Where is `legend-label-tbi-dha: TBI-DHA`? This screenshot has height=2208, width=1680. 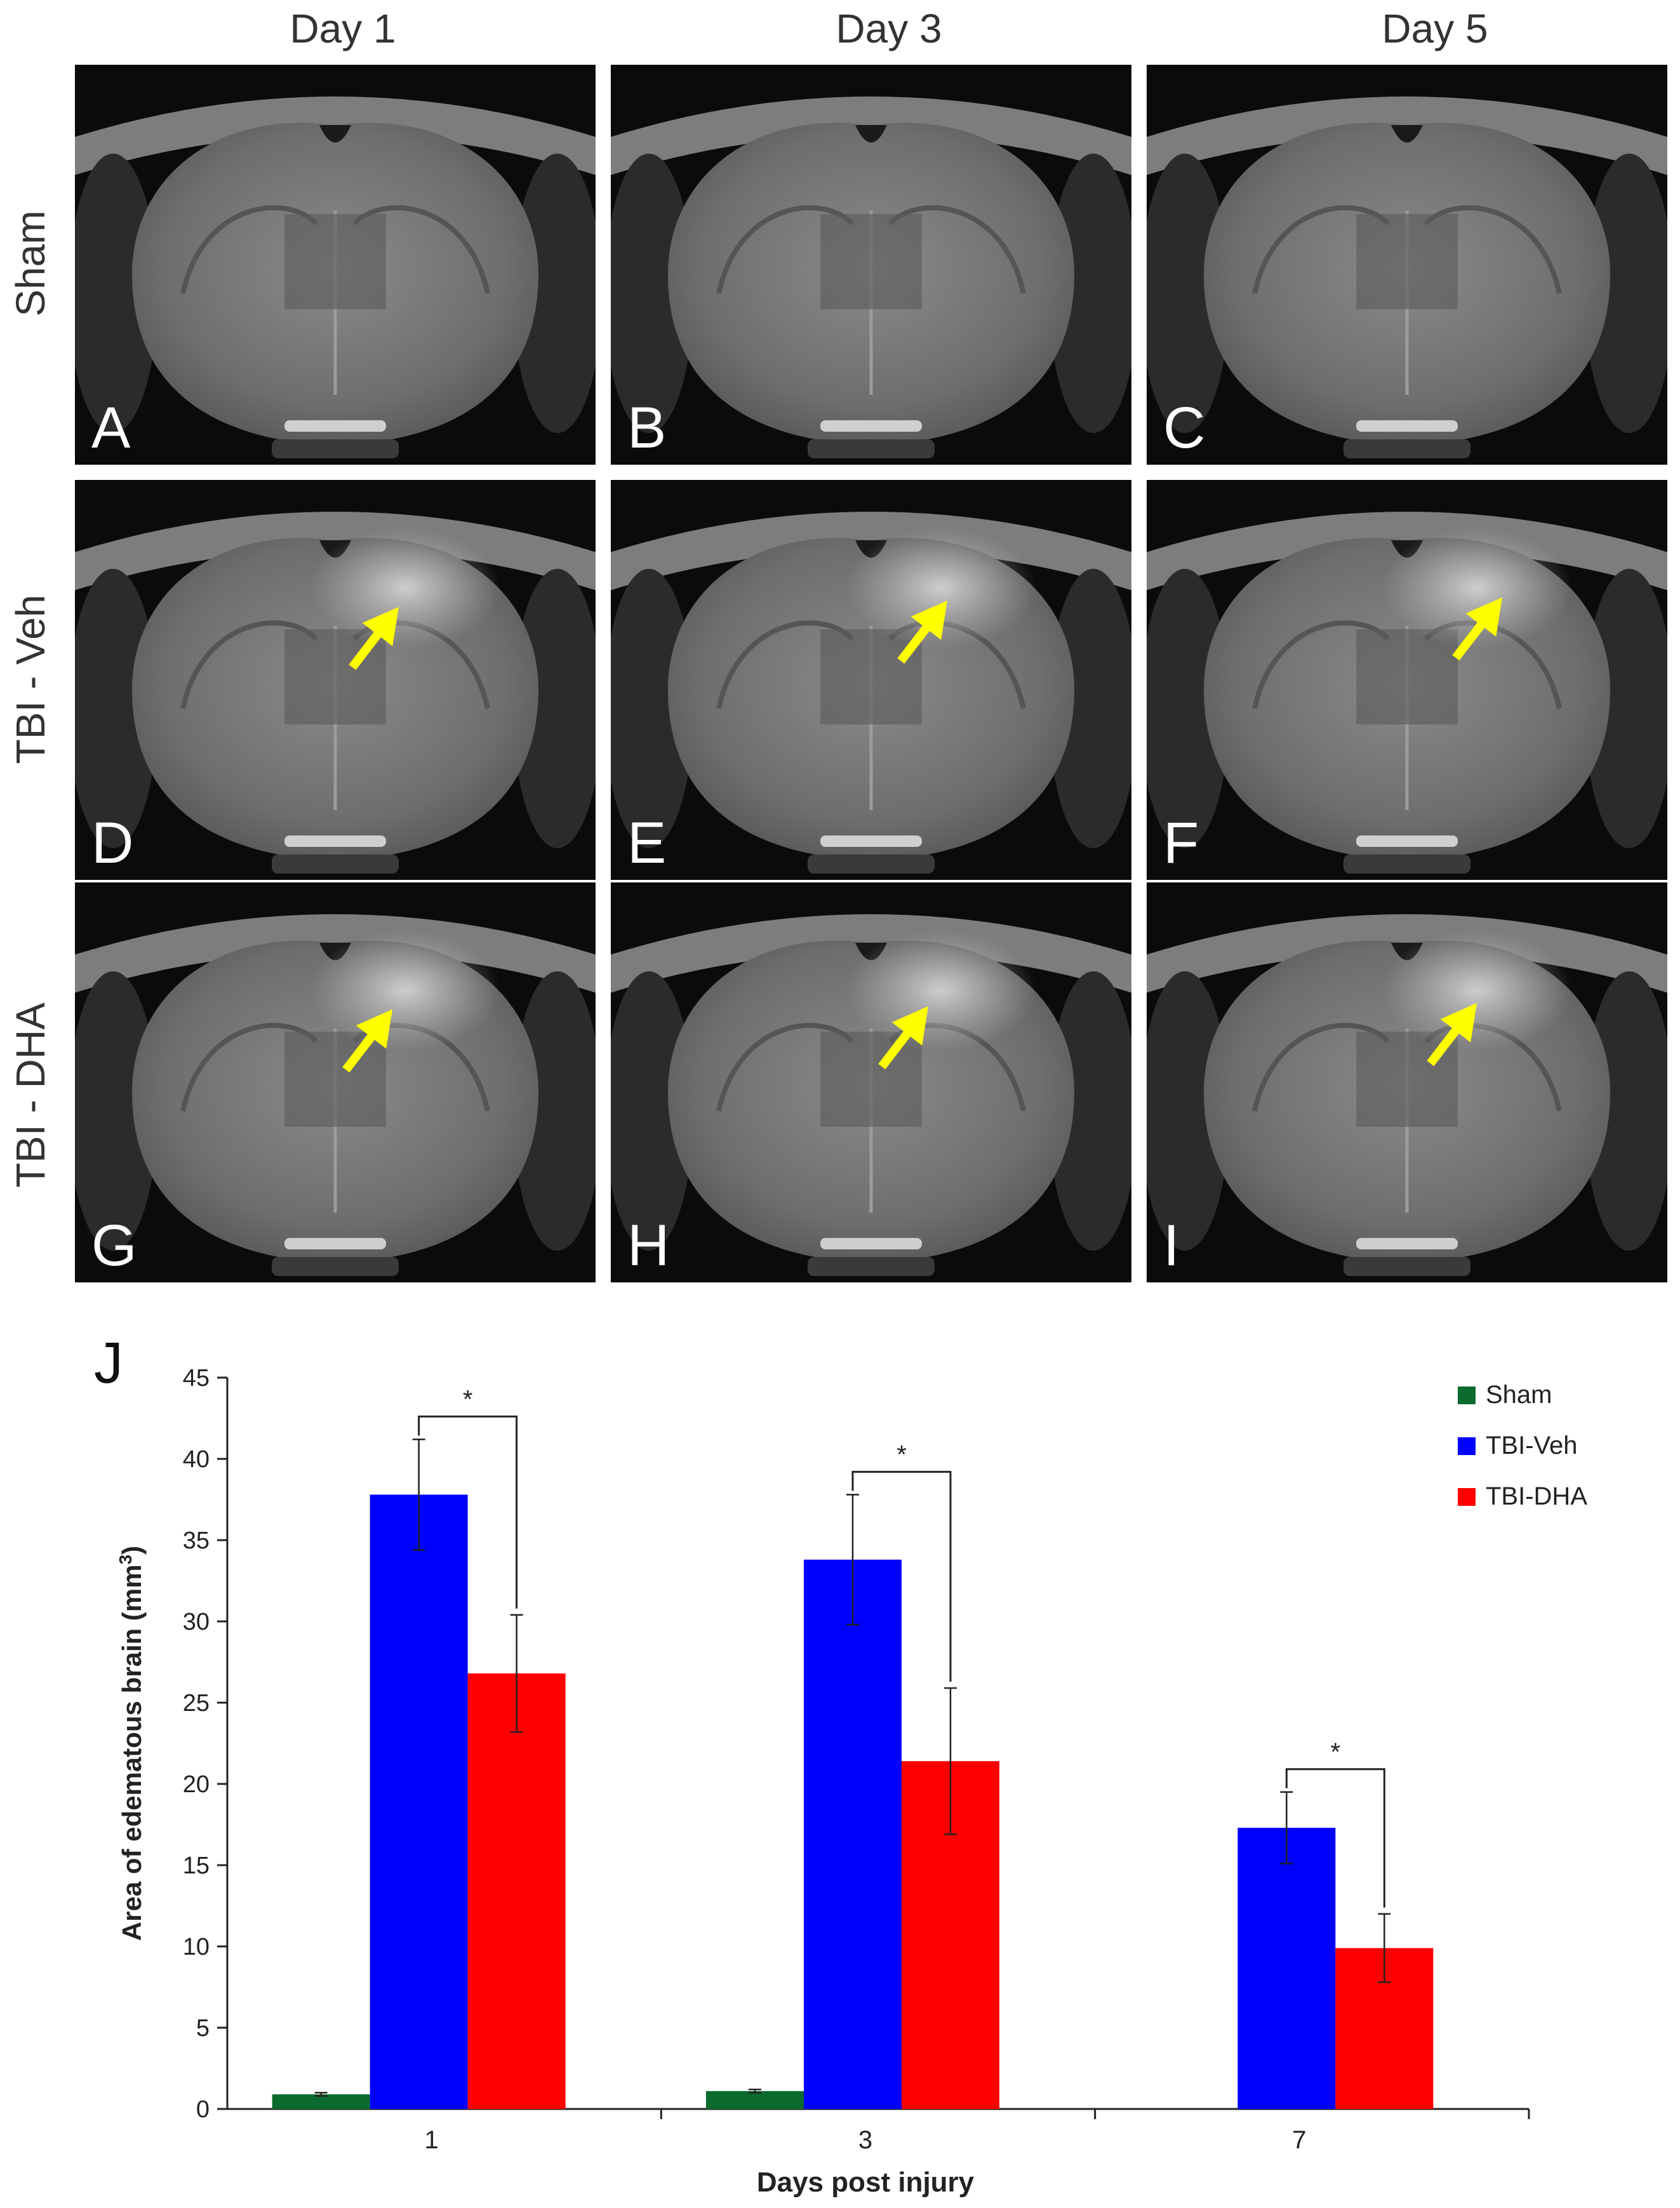
legend-label-tbi-dha: TBI-DHA is located at coordinates (1536, 1496).